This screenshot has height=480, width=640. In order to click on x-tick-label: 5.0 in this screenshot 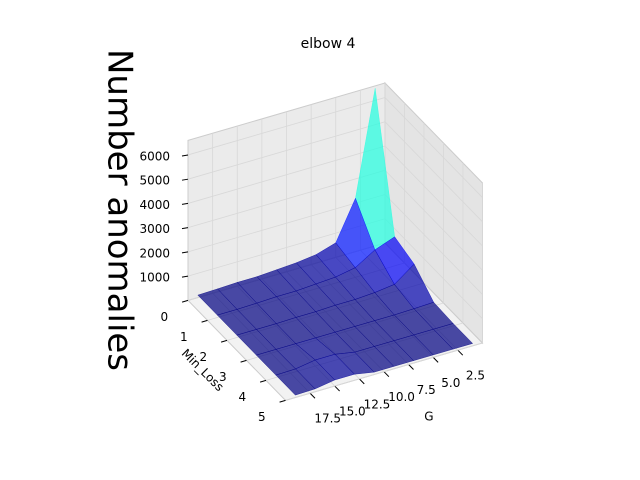, I will do `click(450, 383)`.